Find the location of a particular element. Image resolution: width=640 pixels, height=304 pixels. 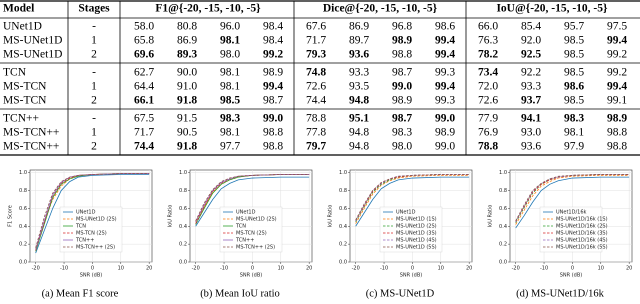

value-cell: 98.3 is located at coordinates (574, 119).